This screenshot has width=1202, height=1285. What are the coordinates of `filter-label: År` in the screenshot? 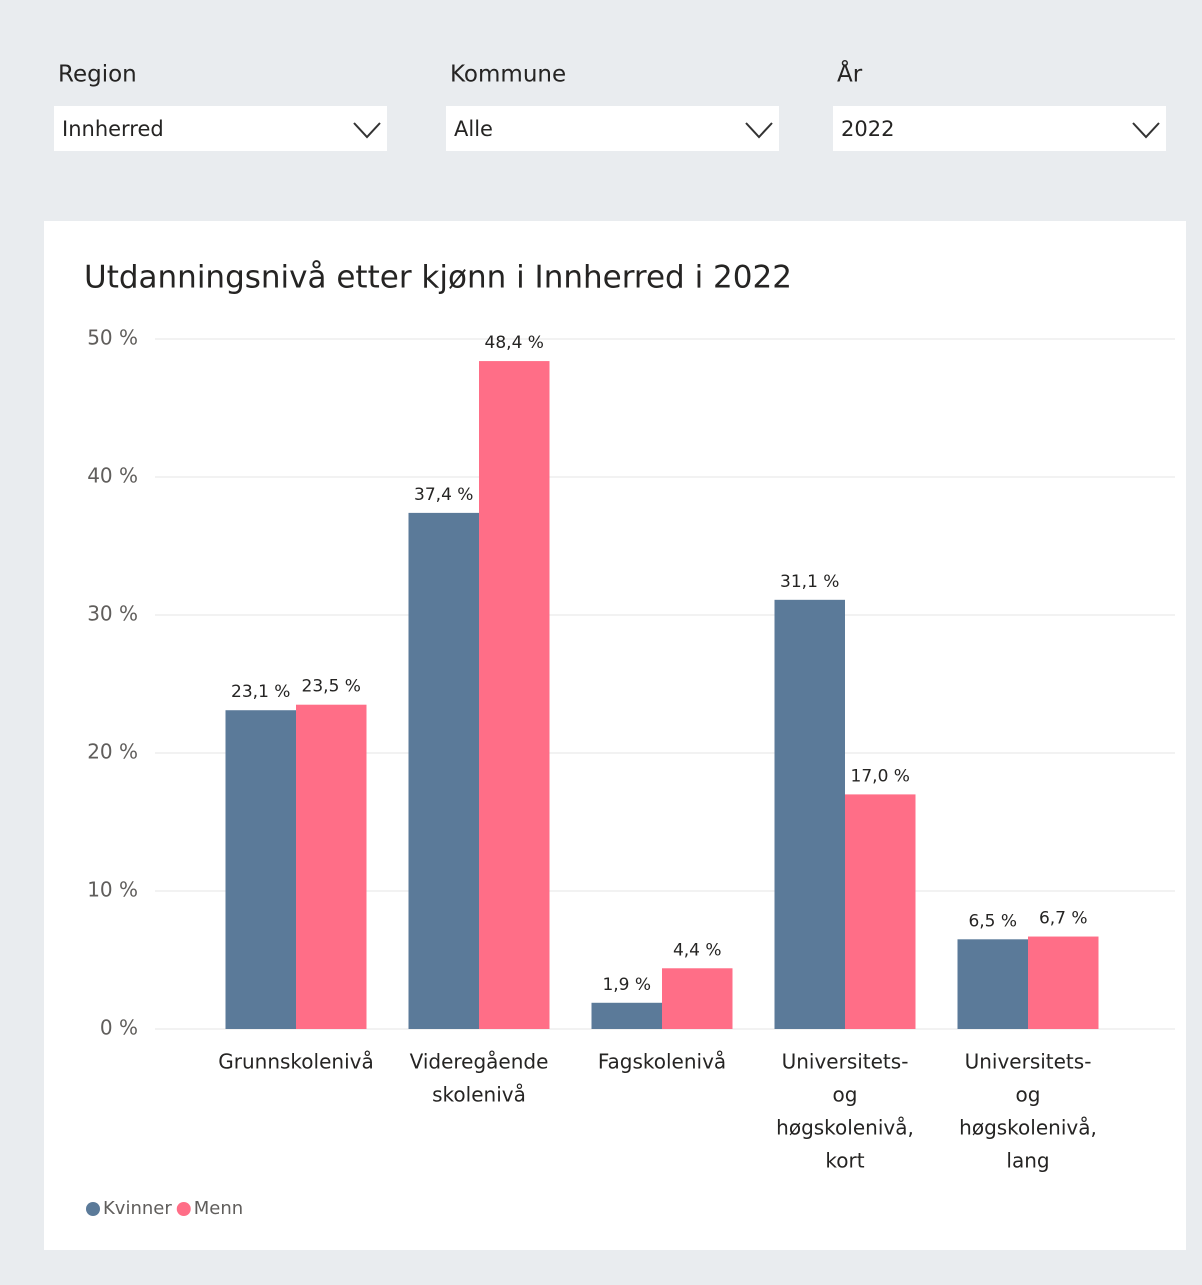 It's located at (850, 74).